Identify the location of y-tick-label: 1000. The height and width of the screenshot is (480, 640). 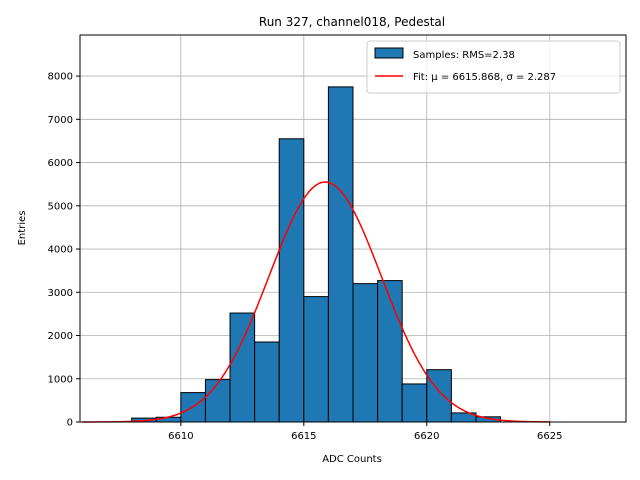
(60, 379).